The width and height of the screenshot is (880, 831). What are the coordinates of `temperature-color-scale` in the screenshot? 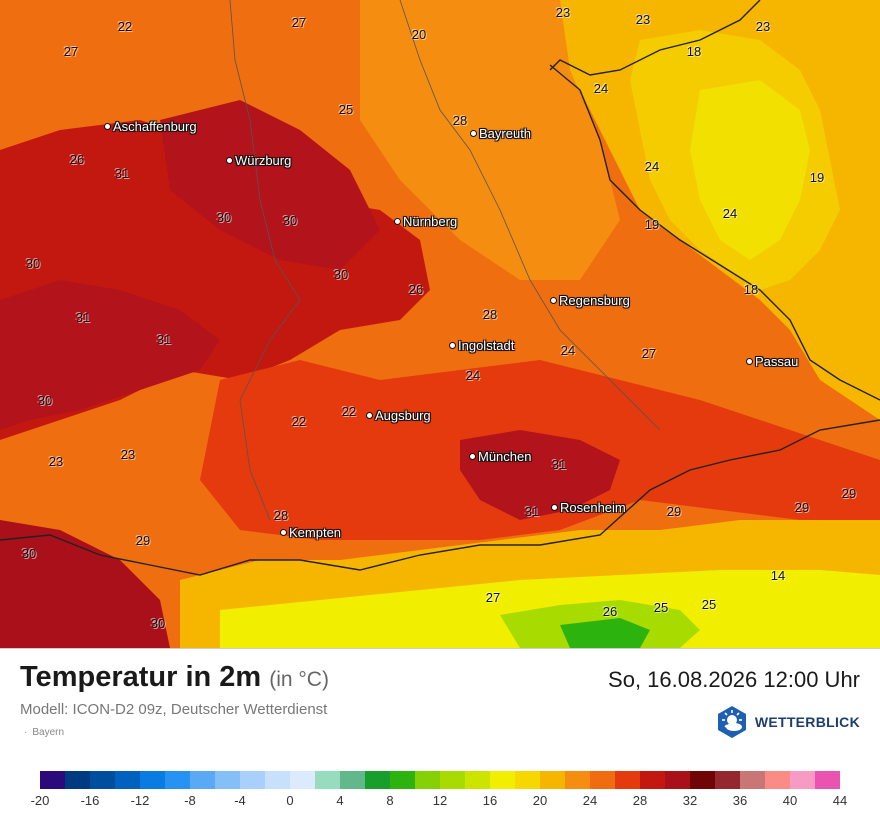 It's located at (440, 780).